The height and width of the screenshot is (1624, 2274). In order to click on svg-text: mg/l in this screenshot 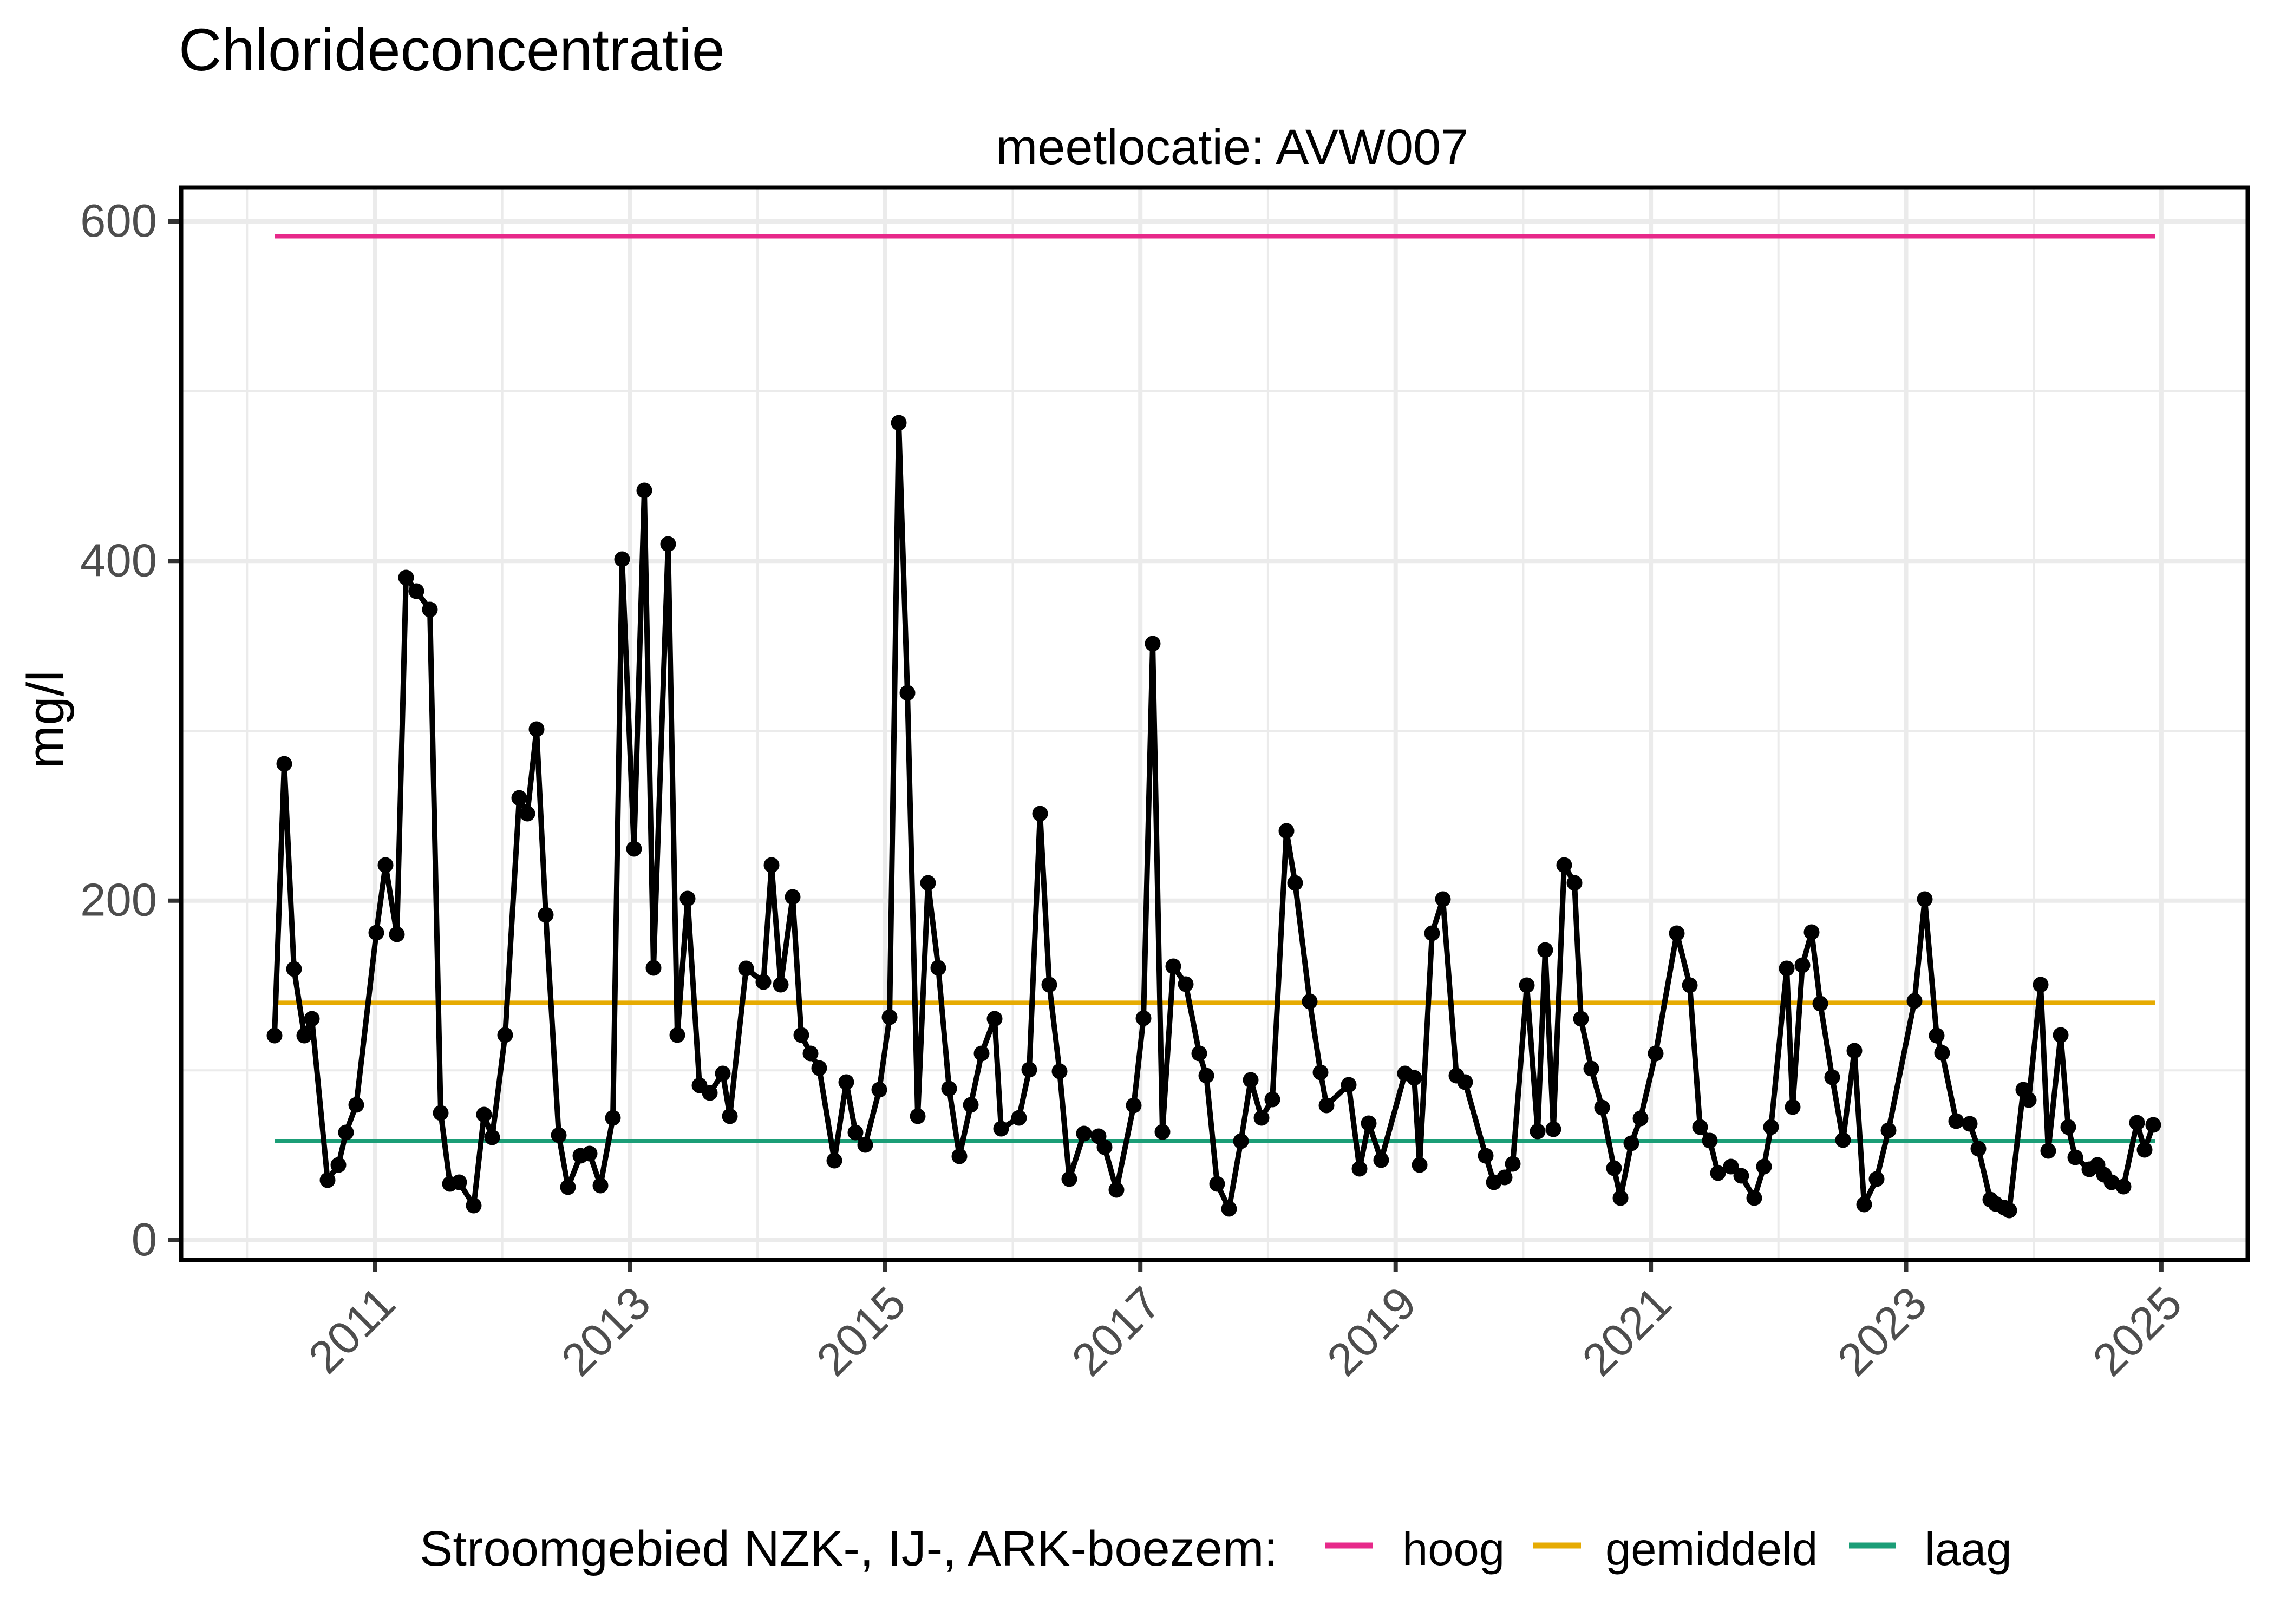, I will do `click(46, 719)`.